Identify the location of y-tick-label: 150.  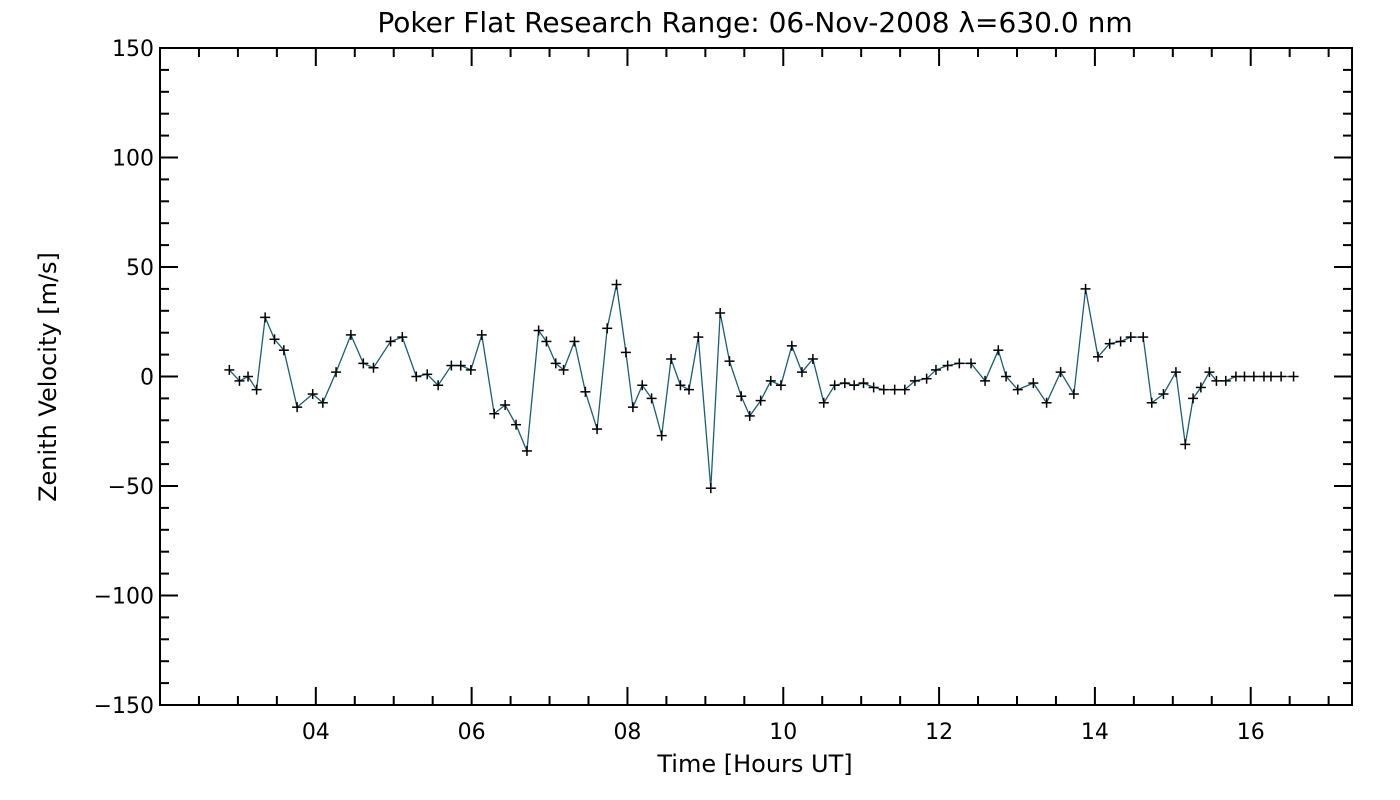
(133, 49).